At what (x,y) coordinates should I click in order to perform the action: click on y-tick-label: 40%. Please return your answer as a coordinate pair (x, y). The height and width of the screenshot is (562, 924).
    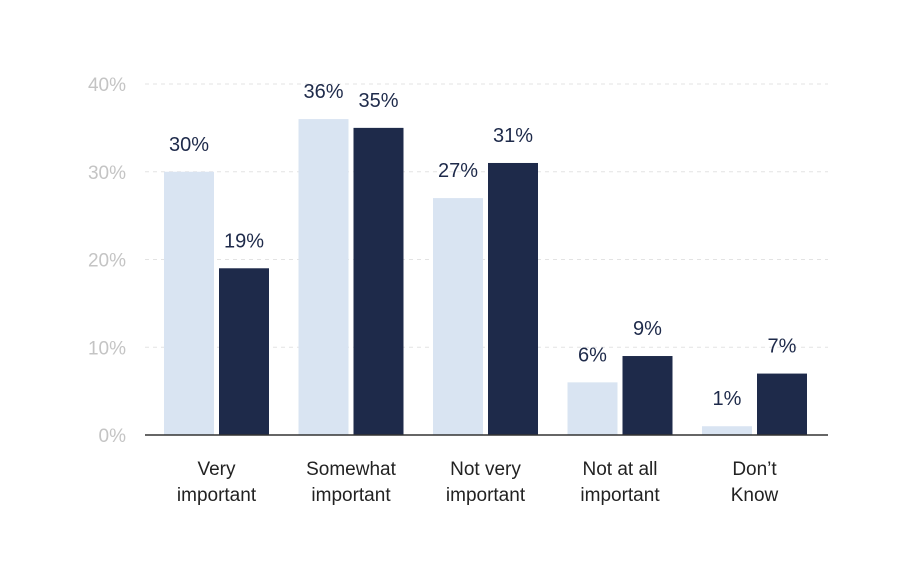
    Looking at the image, I should click on (107, 85).